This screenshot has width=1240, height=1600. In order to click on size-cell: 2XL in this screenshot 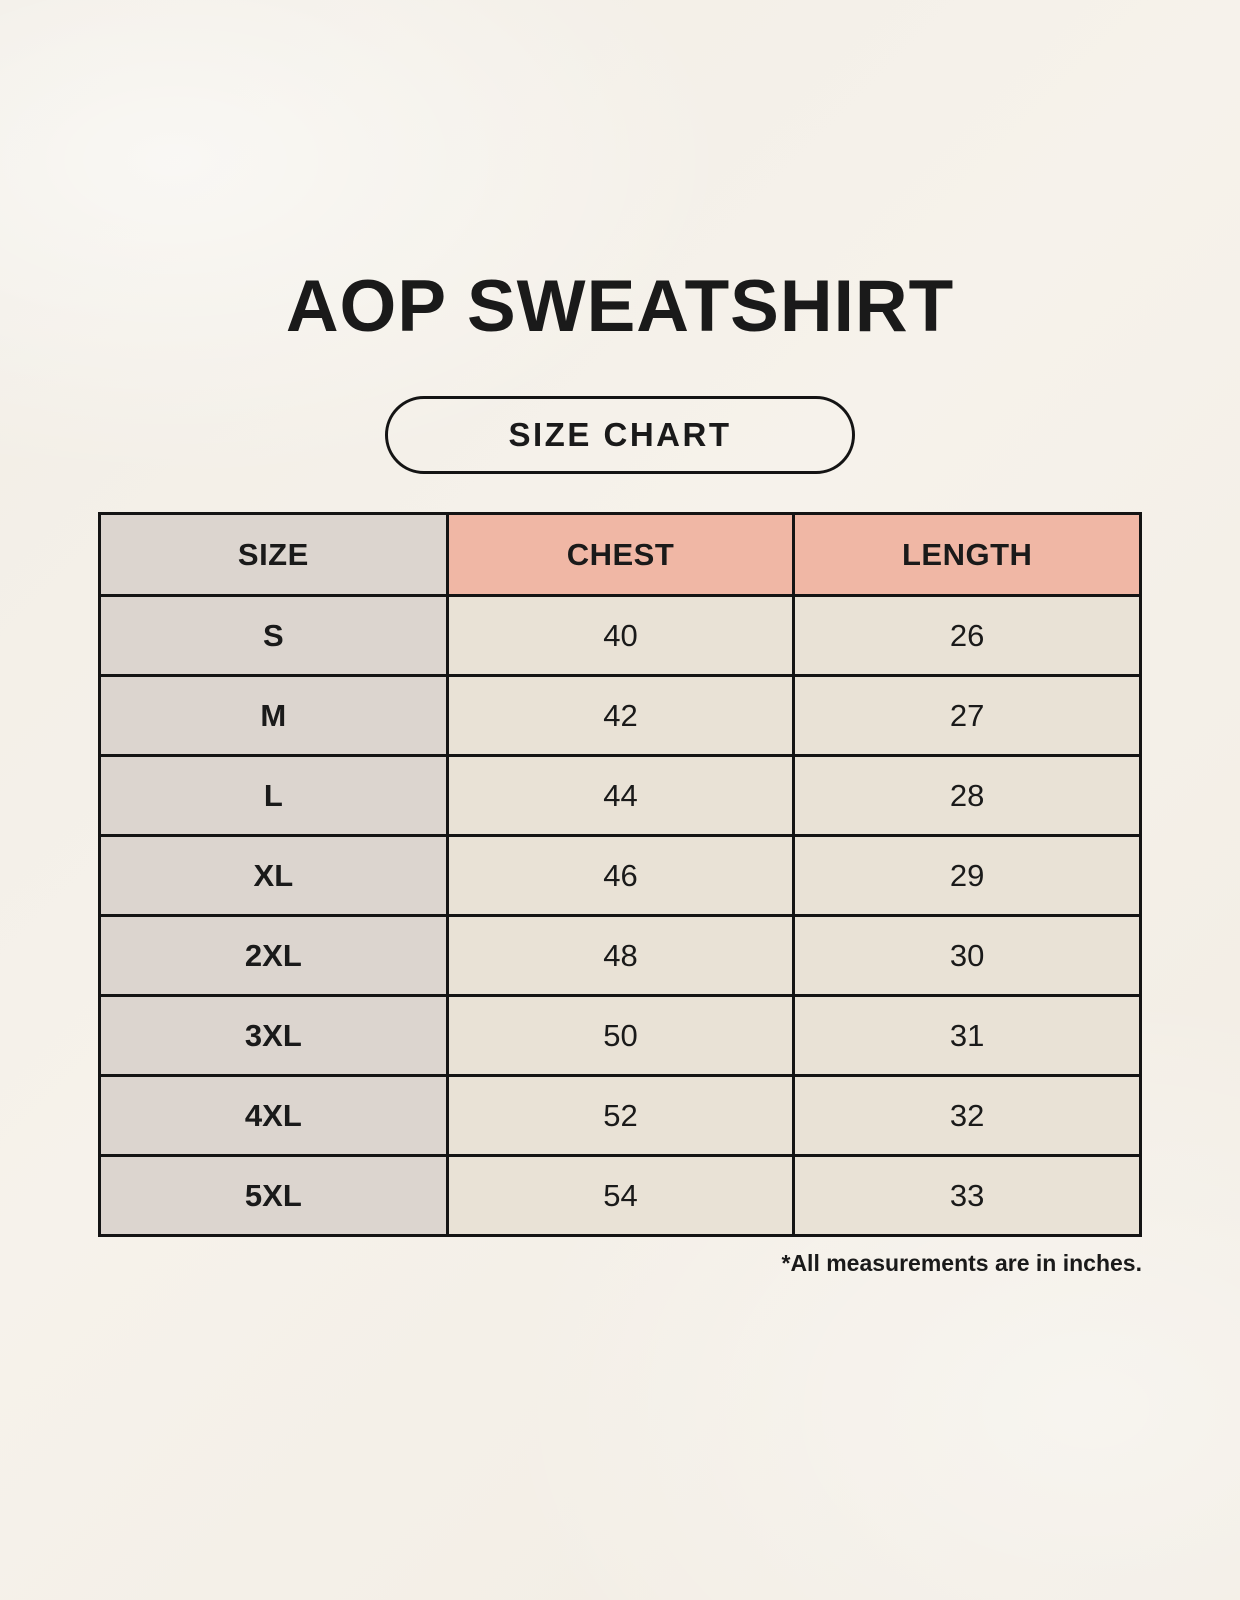, I will do `click(273, 955)`.